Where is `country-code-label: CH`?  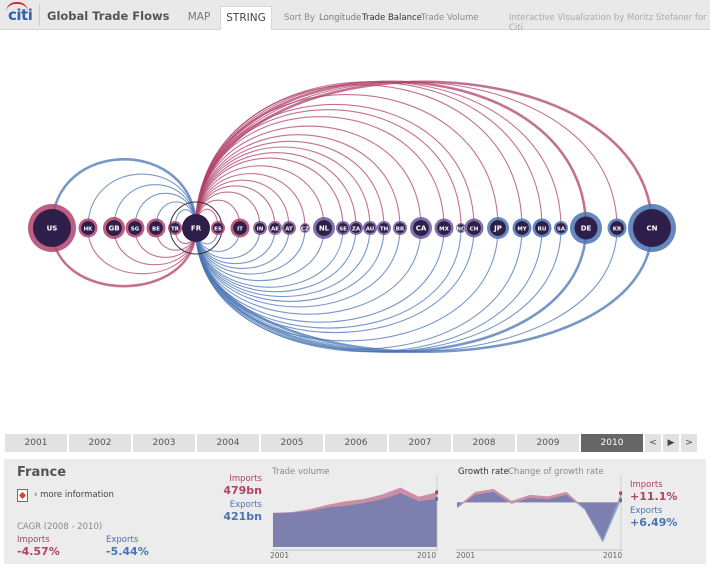
country-code-label: CH is located at coordinates (474, 230).